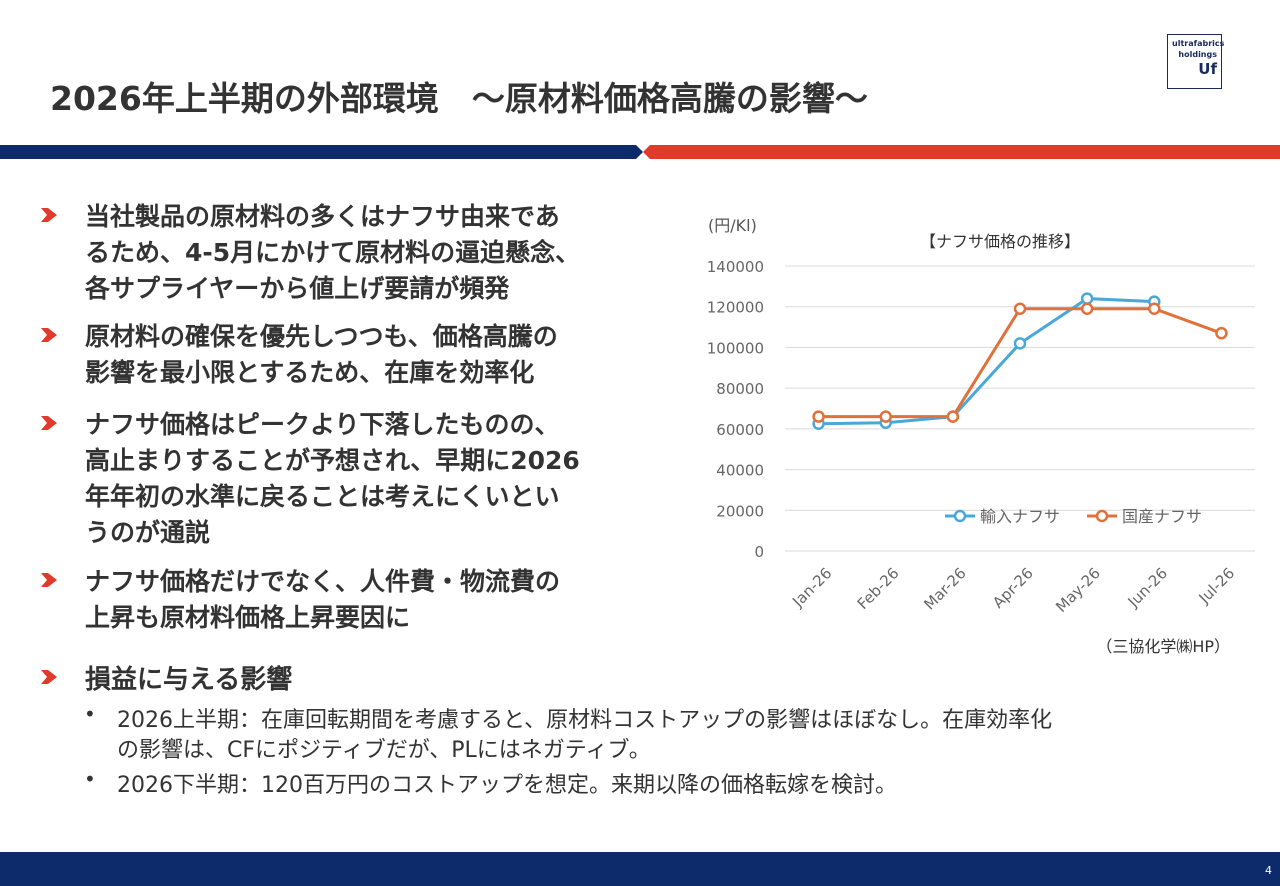  I want to click on header-stripe, so click(640, 152).